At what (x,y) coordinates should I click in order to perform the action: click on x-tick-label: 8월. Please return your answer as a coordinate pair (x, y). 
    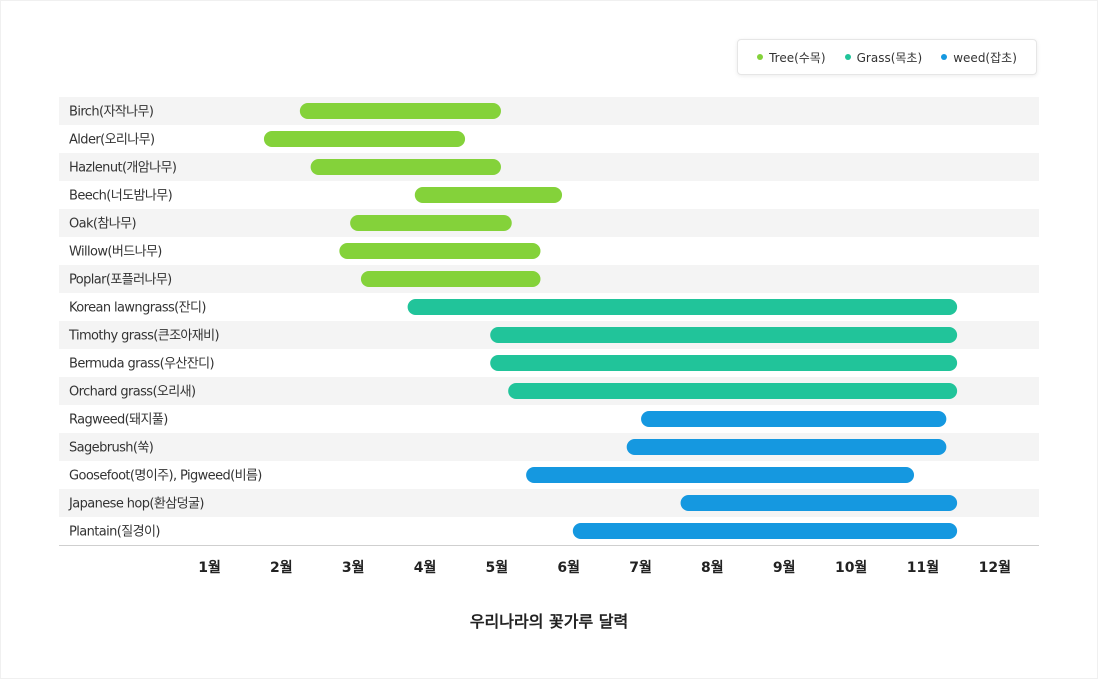
    Looking at the image, I should click on (712, 567).